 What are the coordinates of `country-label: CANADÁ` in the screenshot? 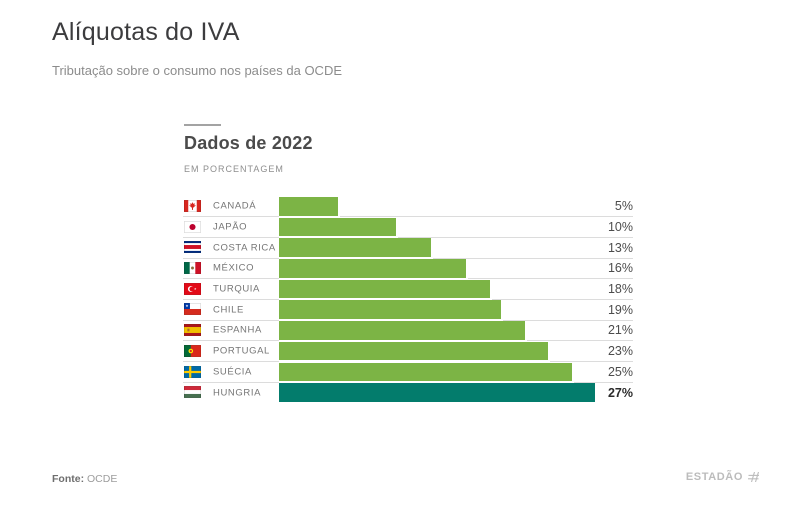 It's located at (235, 206).